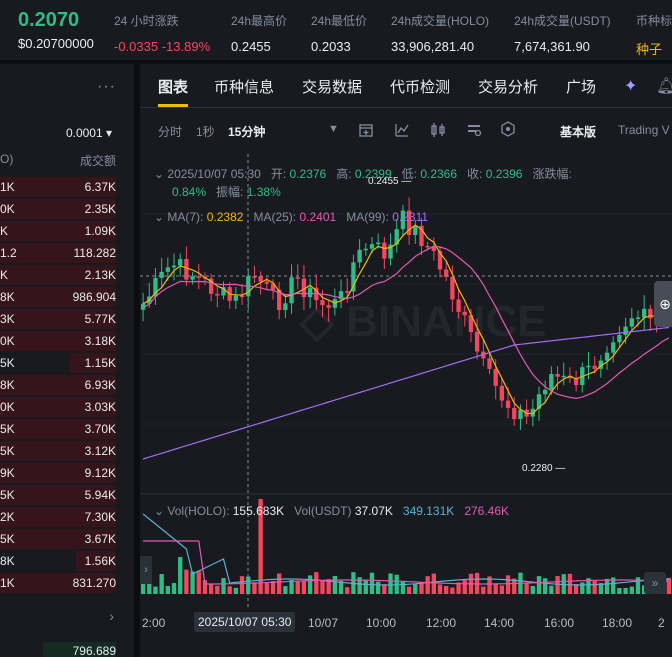 This screenshot has width=672, height=657. What do you see at coordinates (581, 87) in the screenshot?
I see `tab-5: 广场` at bounding box center [581, 87].